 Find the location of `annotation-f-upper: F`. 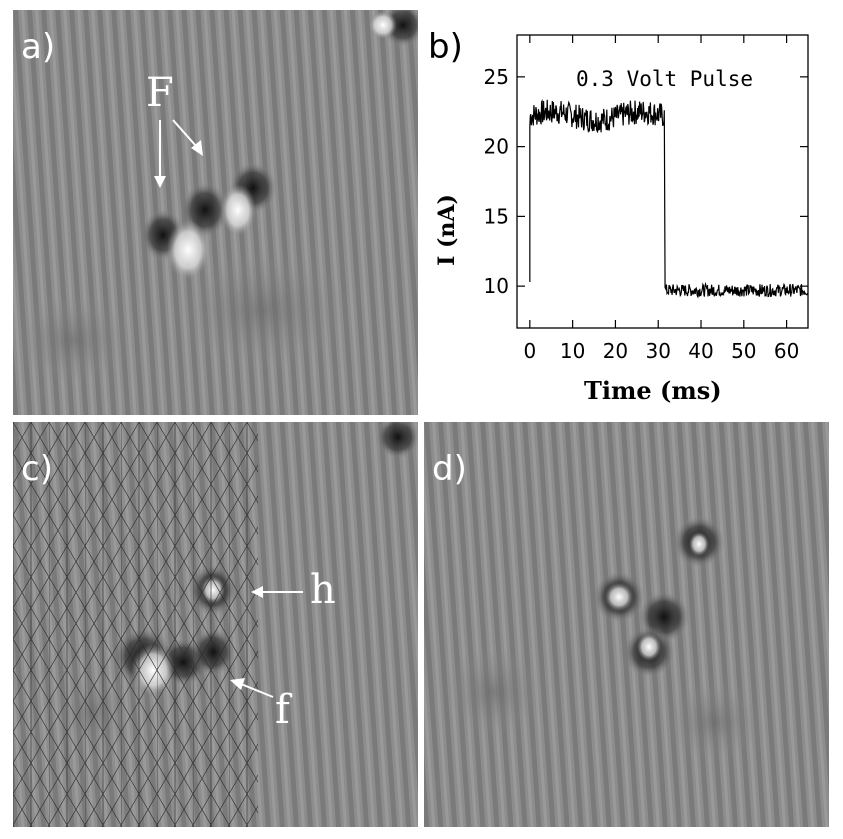

annotation-f-upper: F is located at coordinates (160, 93).